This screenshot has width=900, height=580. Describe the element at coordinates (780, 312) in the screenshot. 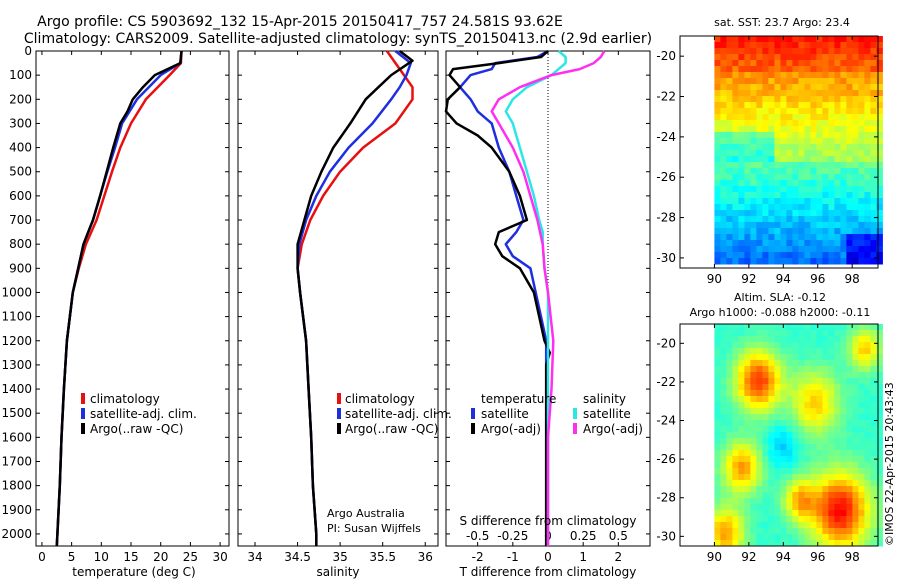

I see `sla-map-title-line2: Argo h1000: -0.088 h2000: -0.11` at that location.